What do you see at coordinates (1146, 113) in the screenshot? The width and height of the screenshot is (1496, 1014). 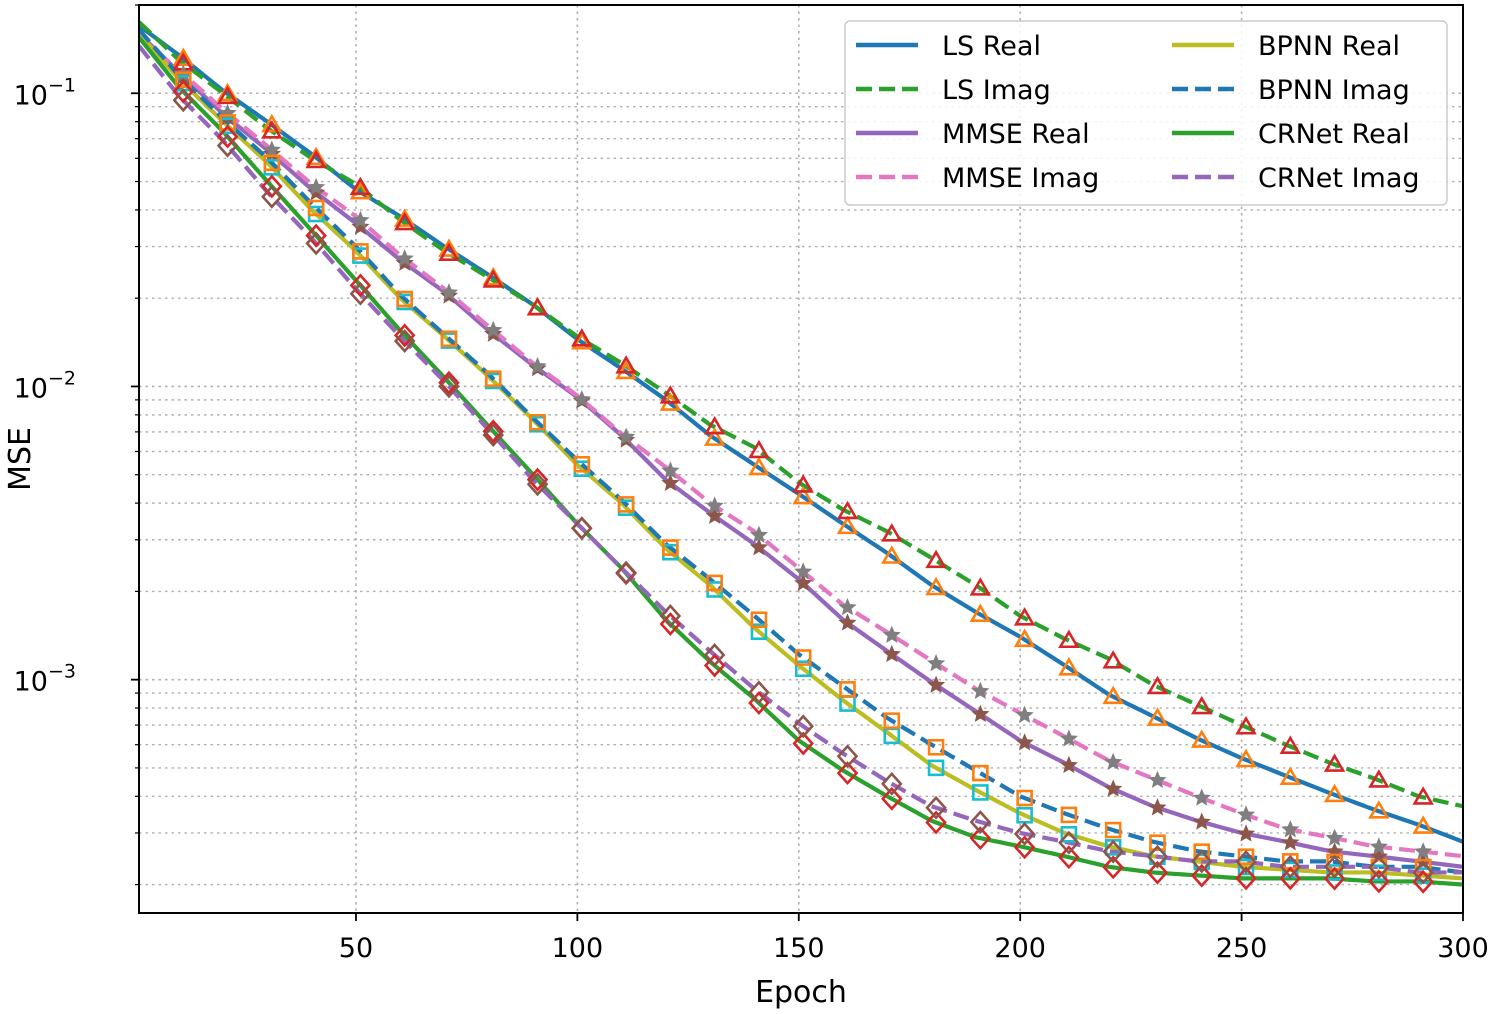 I see `legend-box` at bounding box center [1146, 113].